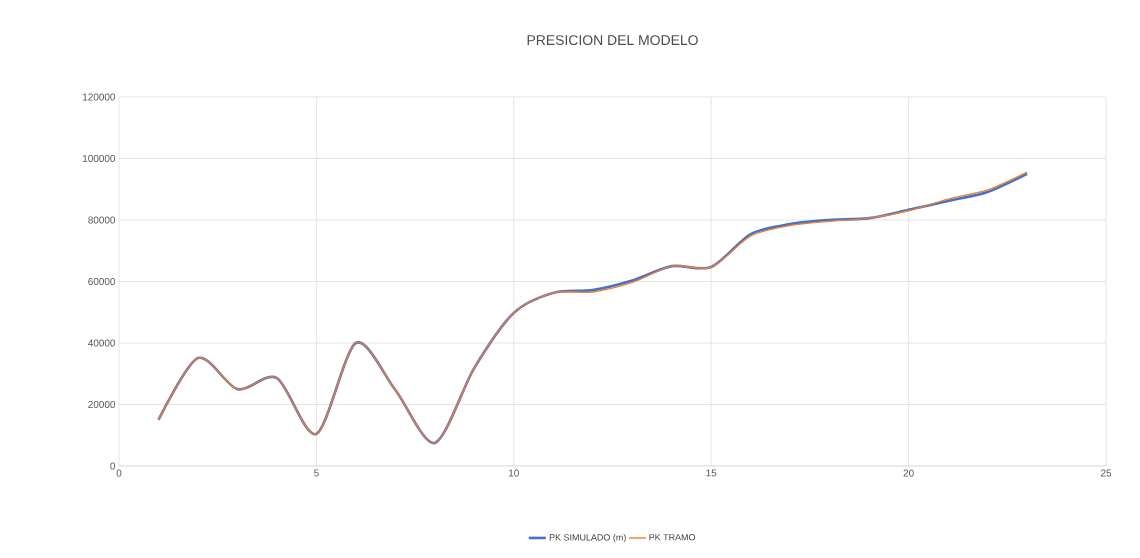  I want to click on chart-title: PRESICION DEL MODELO, so click(612, 40).